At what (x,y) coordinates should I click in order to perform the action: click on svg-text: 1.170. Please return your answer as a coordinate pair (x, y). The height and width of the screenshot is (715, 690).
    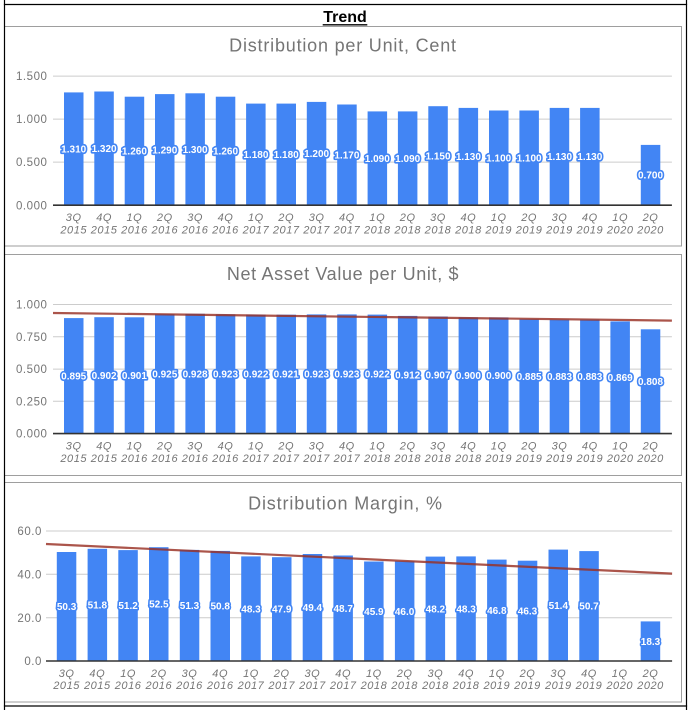
    Looking at the image, I should click on (346, 155).